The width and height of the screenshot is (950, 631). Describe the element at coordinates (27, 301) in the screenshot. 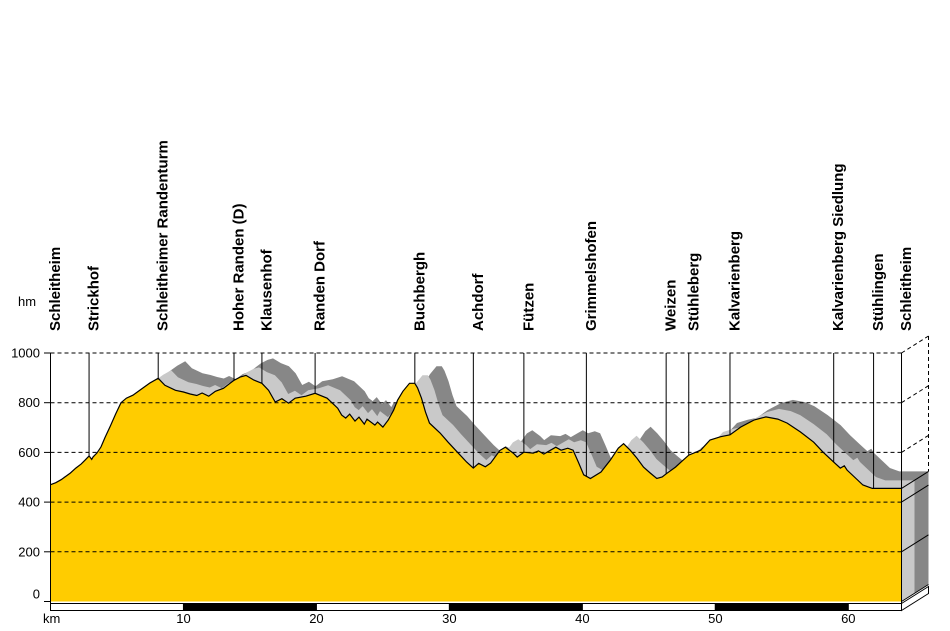

I see `y-axis-unit-label: hm` at that location.